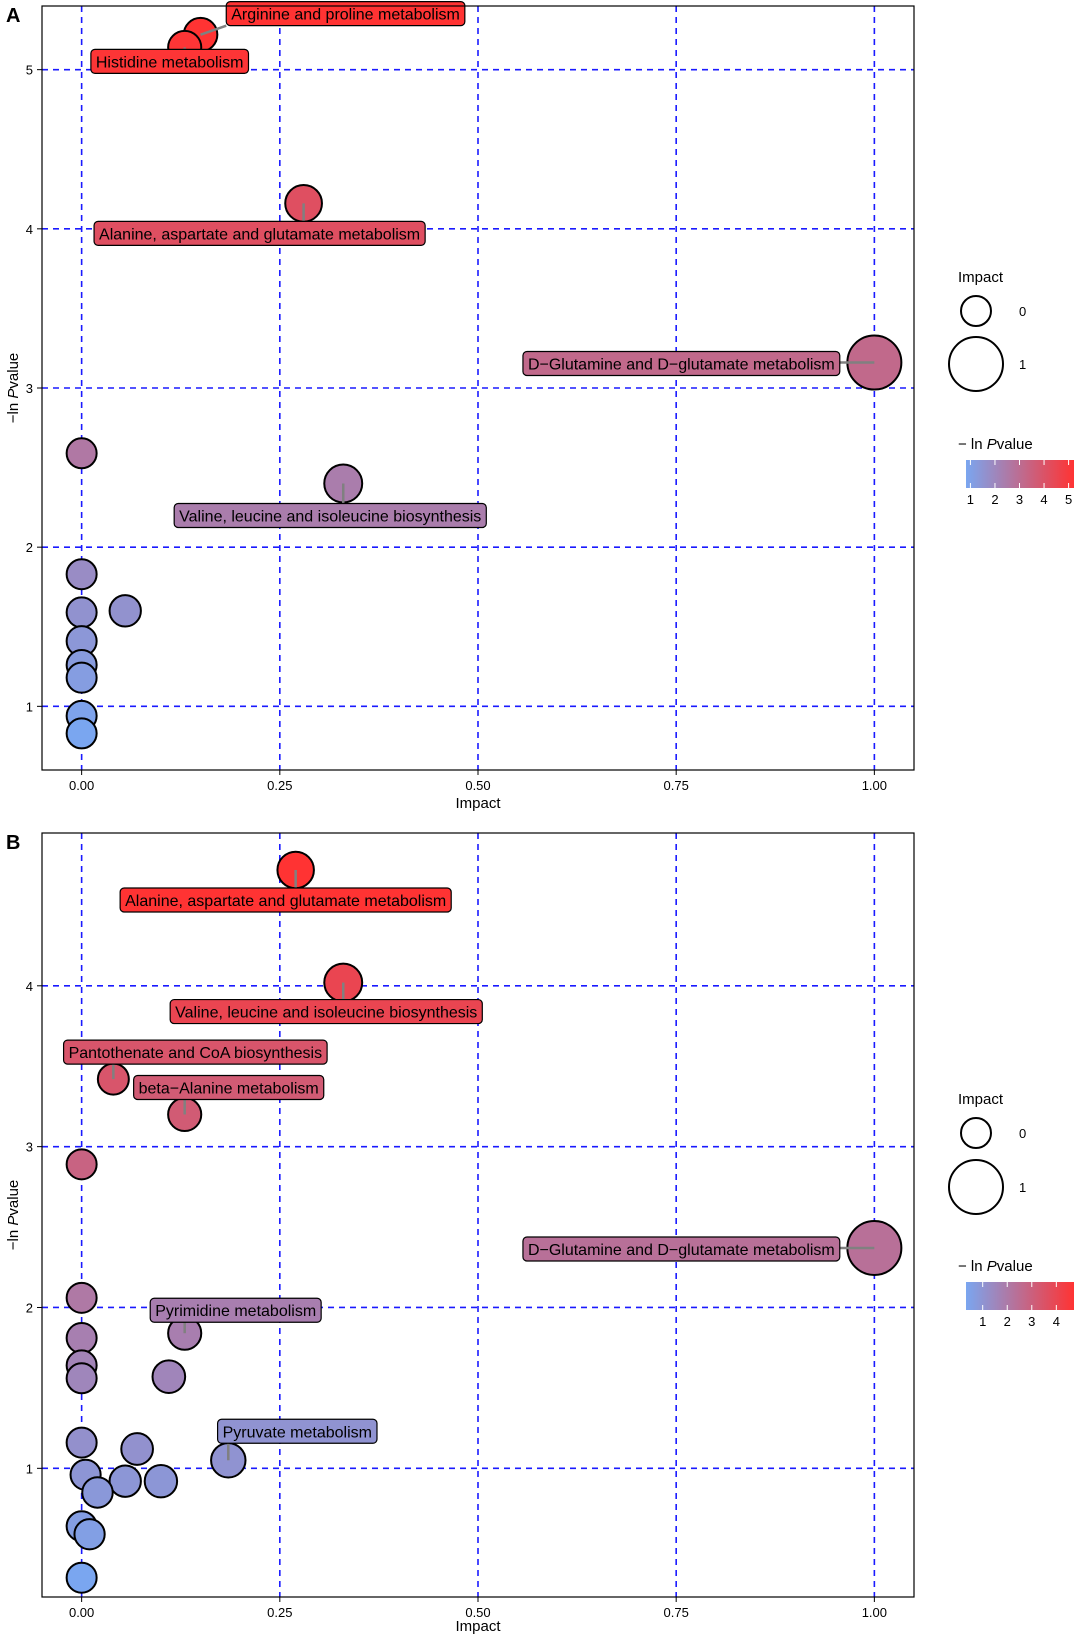  What do you see at coordinates (13, 16) in the screenshot?
I see `panel-a-letter: A` at bounding box center [13, 16].